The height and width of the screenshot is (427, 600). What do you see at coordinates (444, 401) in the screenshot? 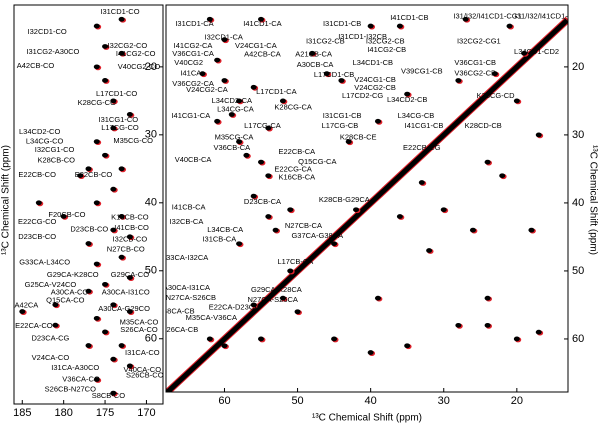
I see `x-tick-label: 30` at bounding box center [444, 401].